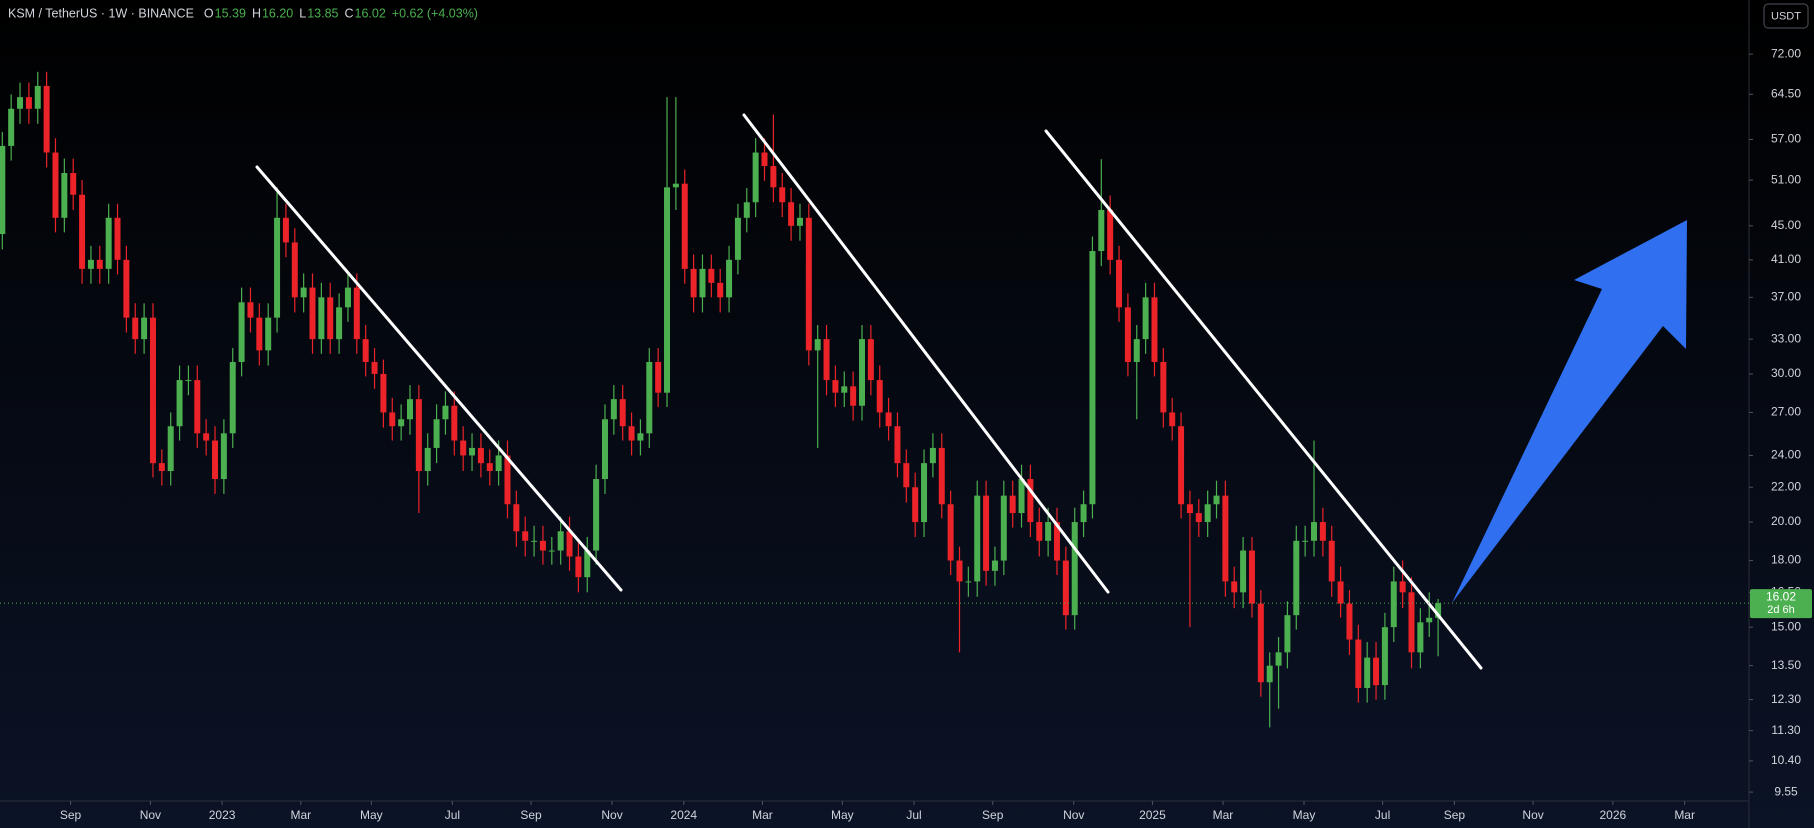 This screenshot has height=828, width=1814. Describe the element at coordinates (348, 13) in the screenshot. I see `ohlc-key: C` at that location.